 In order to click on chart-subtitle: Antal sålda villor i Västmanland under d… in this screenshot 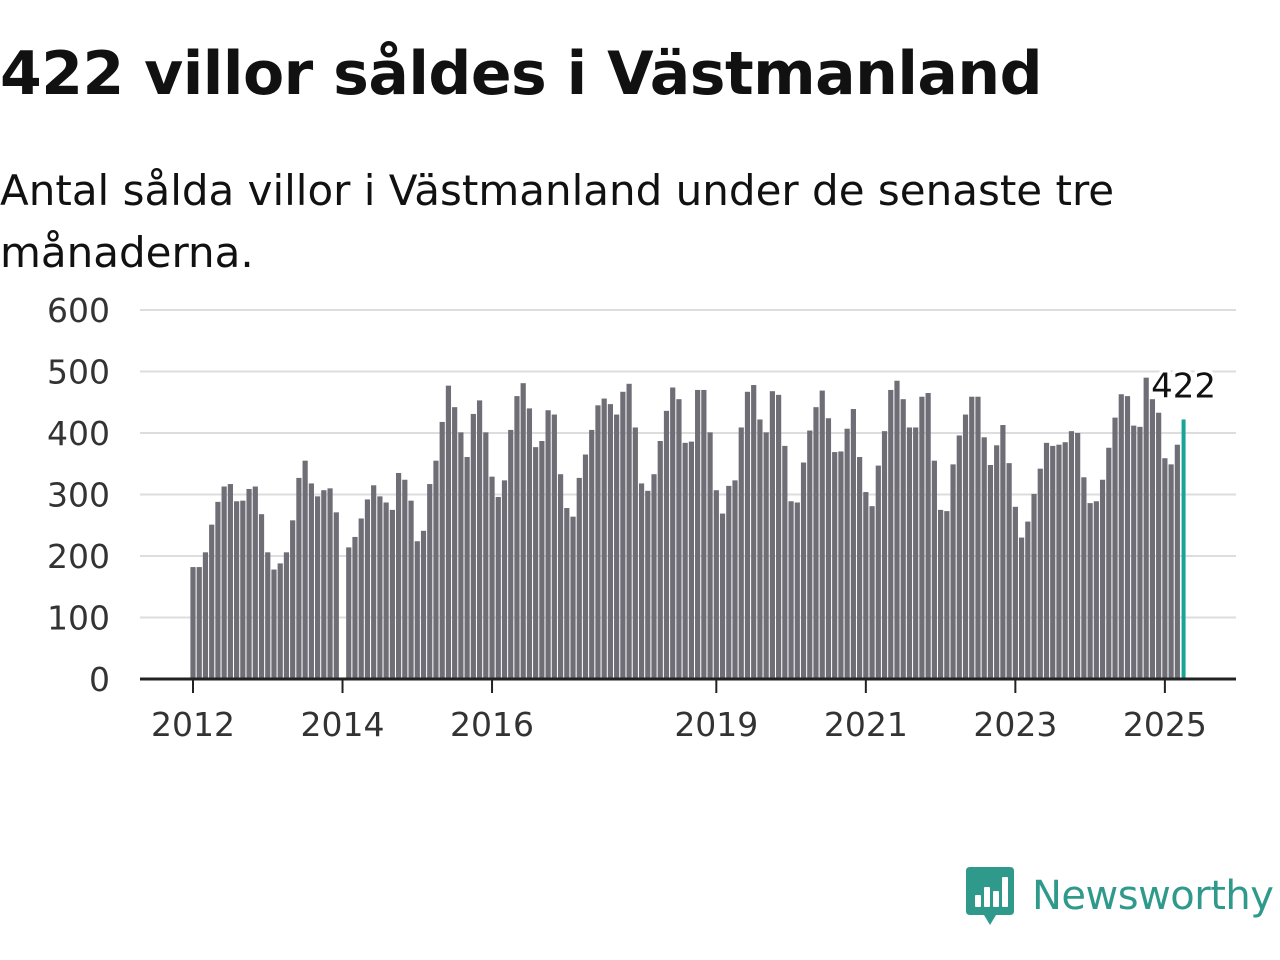, I will do `click(557, 221)`.